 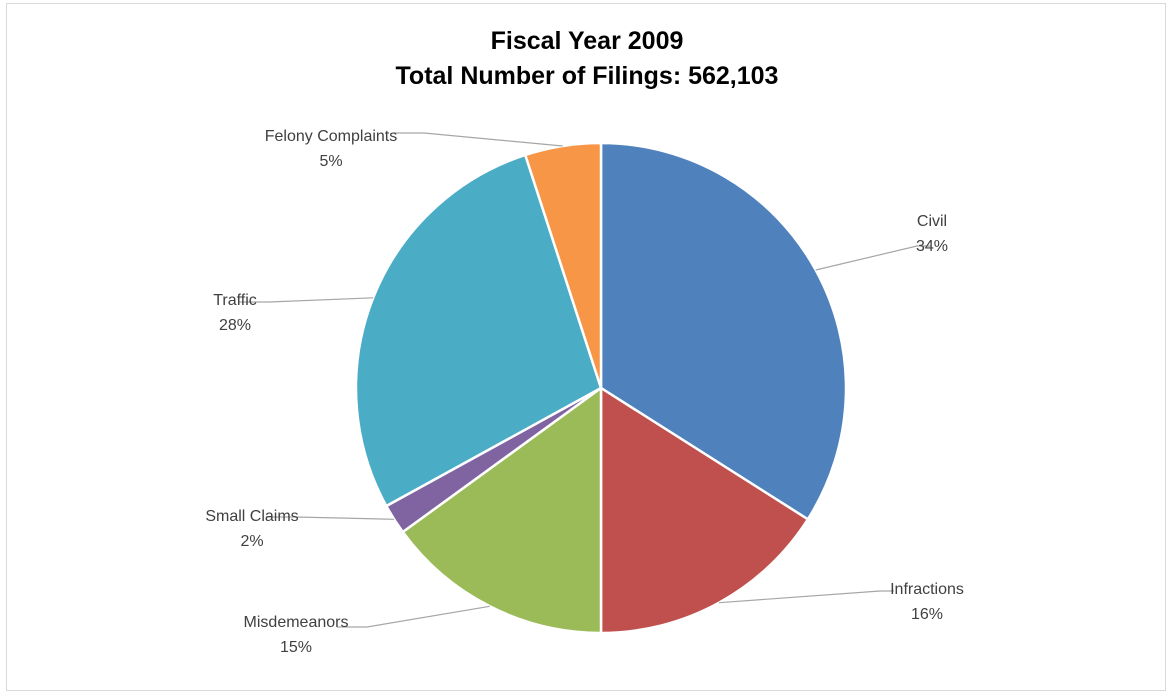 I want to click on category-label-misdemeanors: Misdemeanors, so click(x=296, y=622).